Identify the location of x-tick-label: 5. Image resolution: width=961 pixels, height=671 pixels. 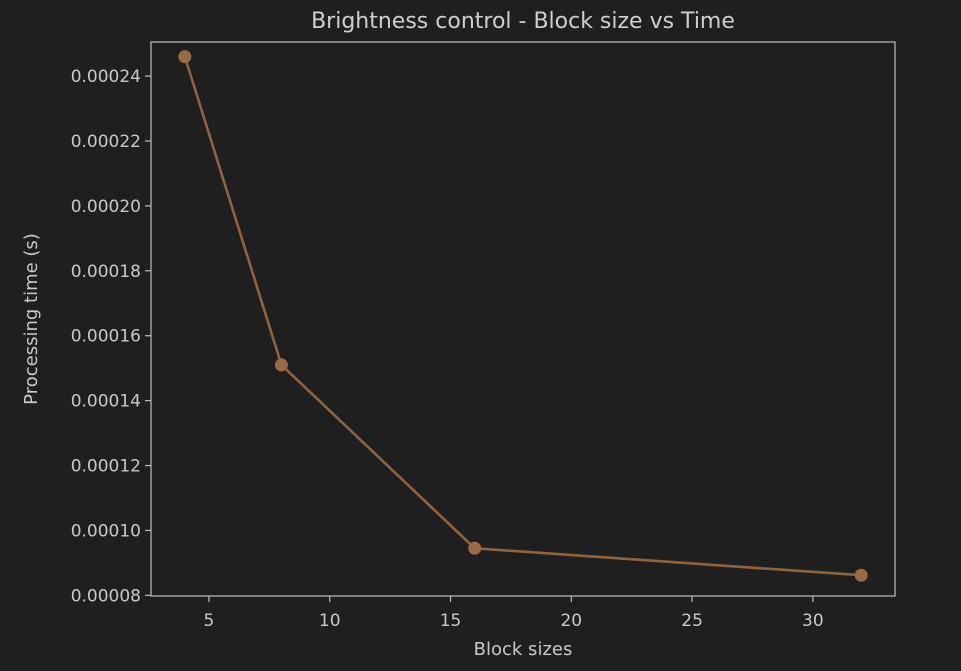
(209, 621).